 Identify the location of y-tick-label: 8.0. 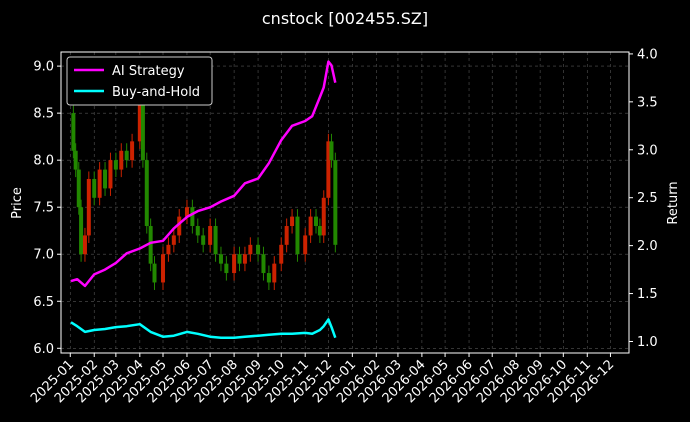
(43, 161).